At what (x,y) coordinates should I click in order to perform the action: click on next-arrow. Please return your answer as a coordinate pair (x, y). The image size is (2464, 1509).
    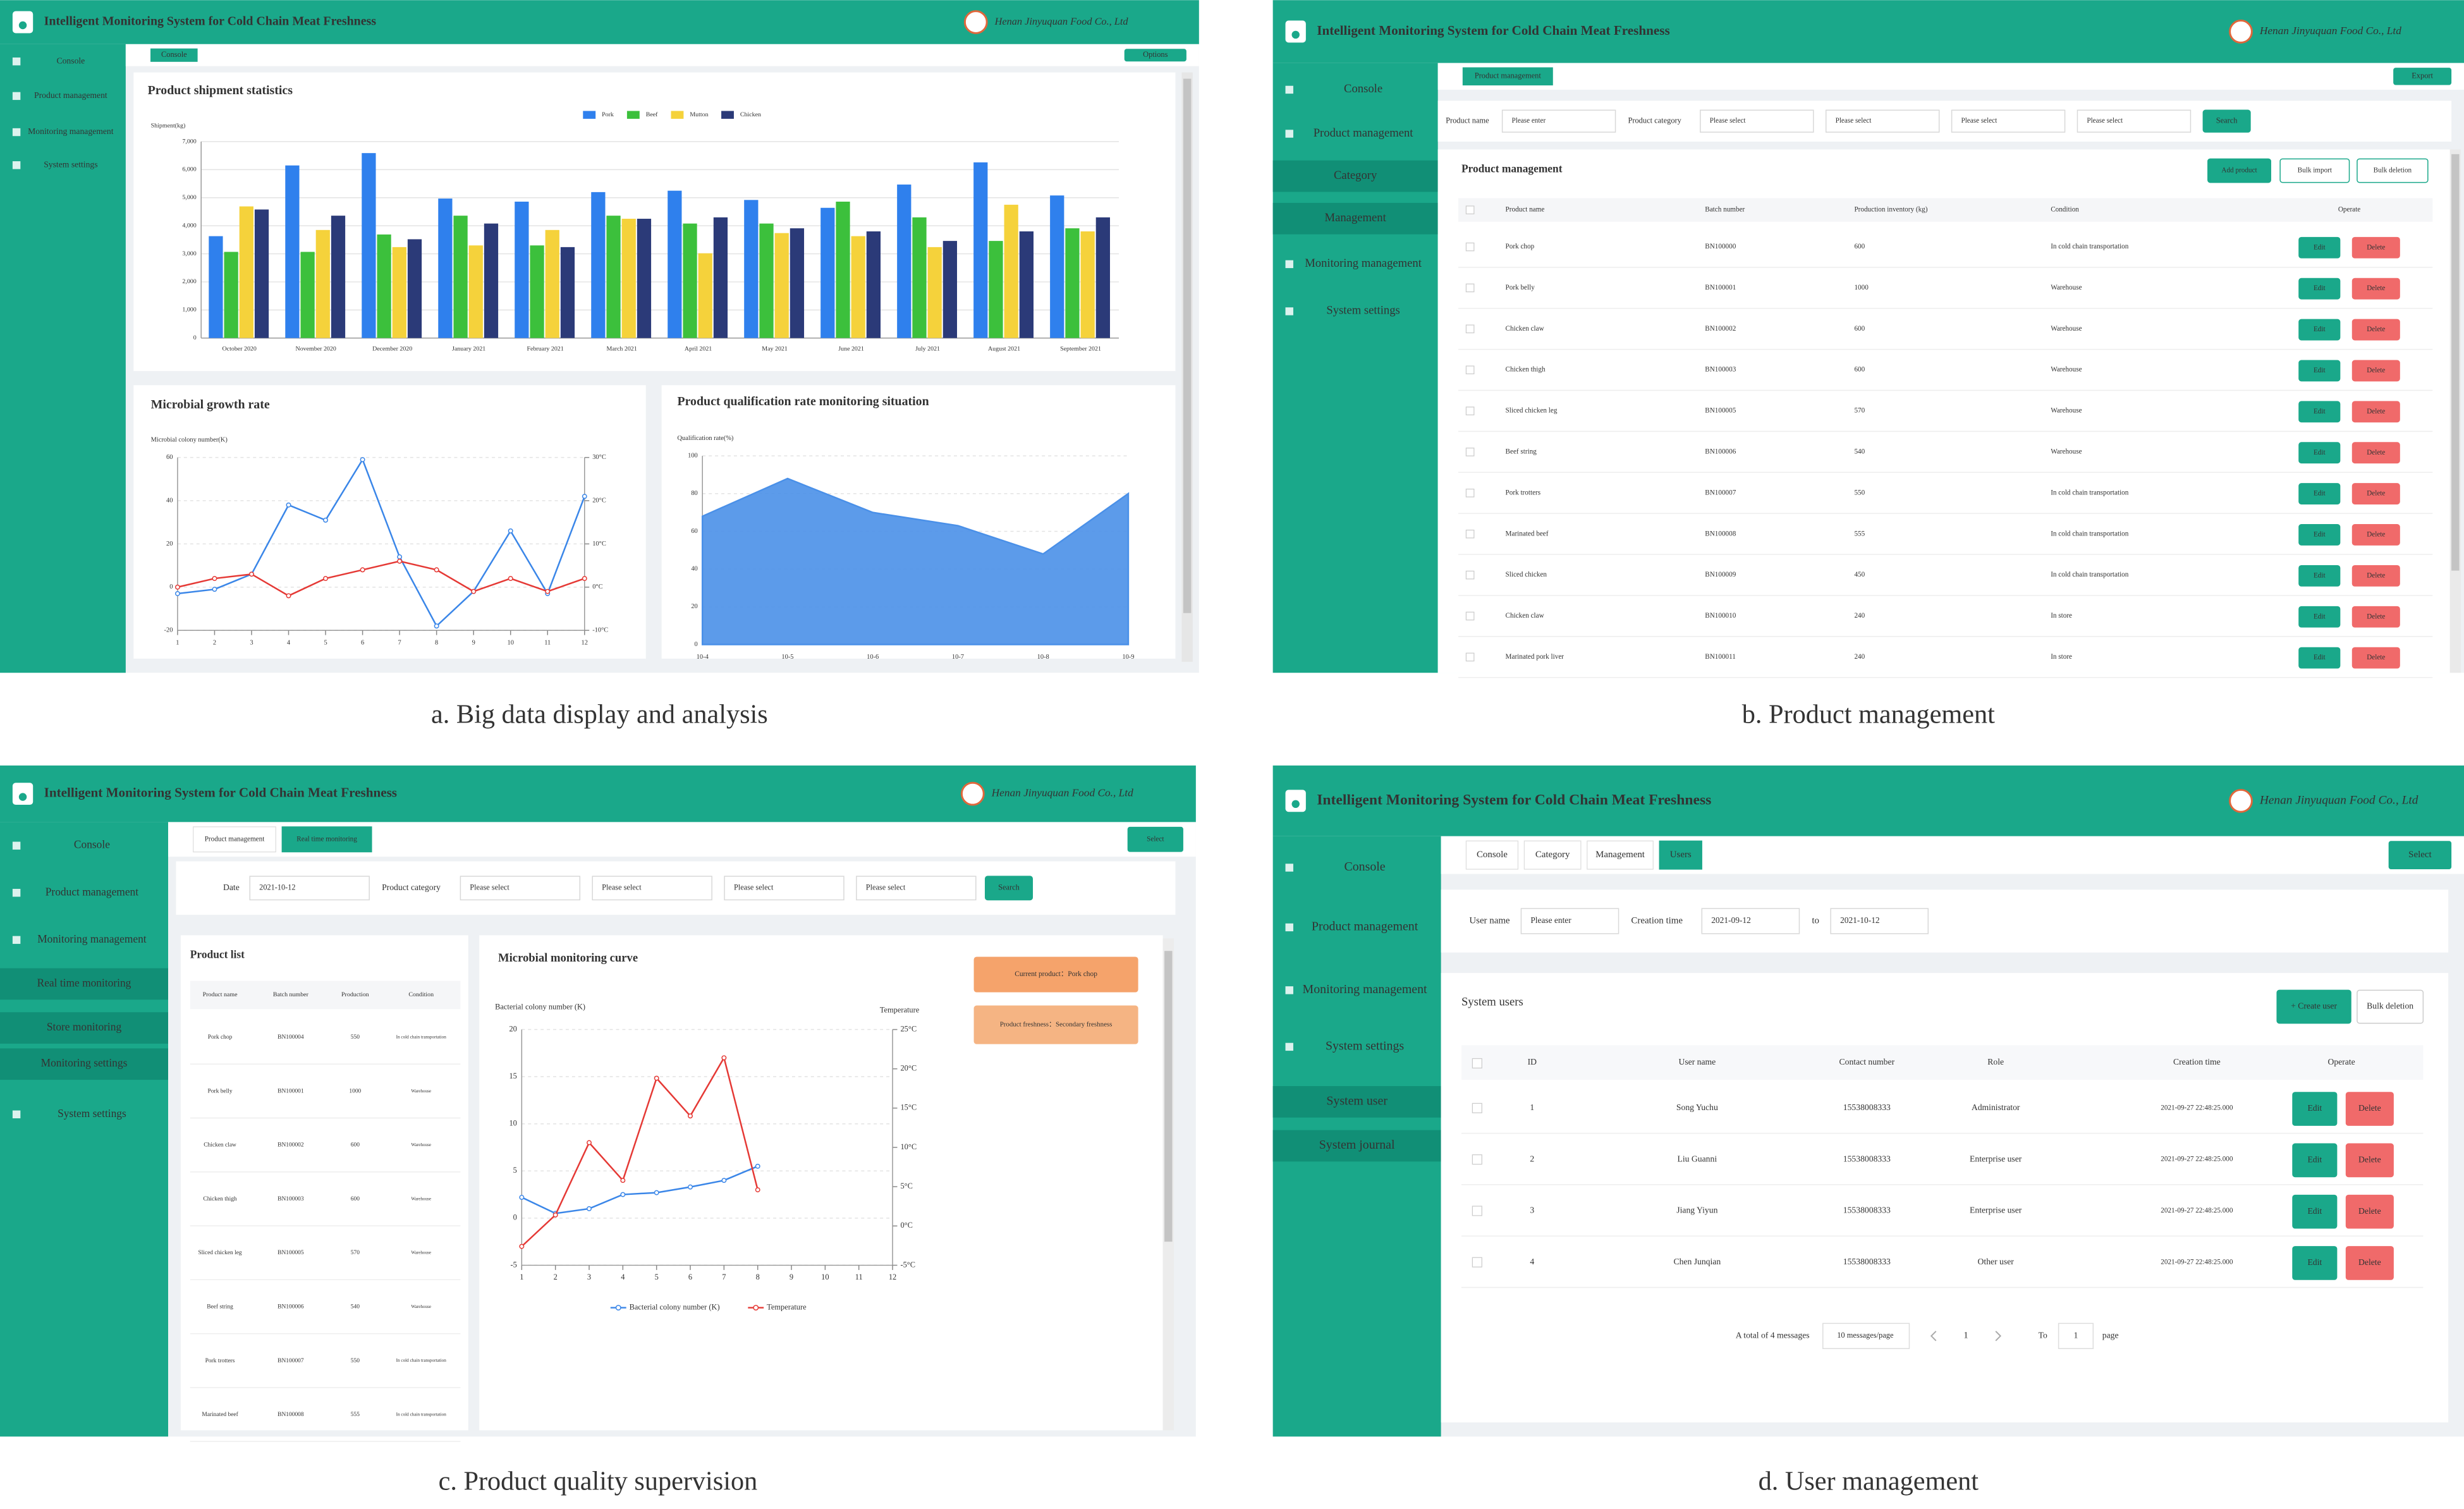
    Looking at the image, I should click on (1998, 1336).